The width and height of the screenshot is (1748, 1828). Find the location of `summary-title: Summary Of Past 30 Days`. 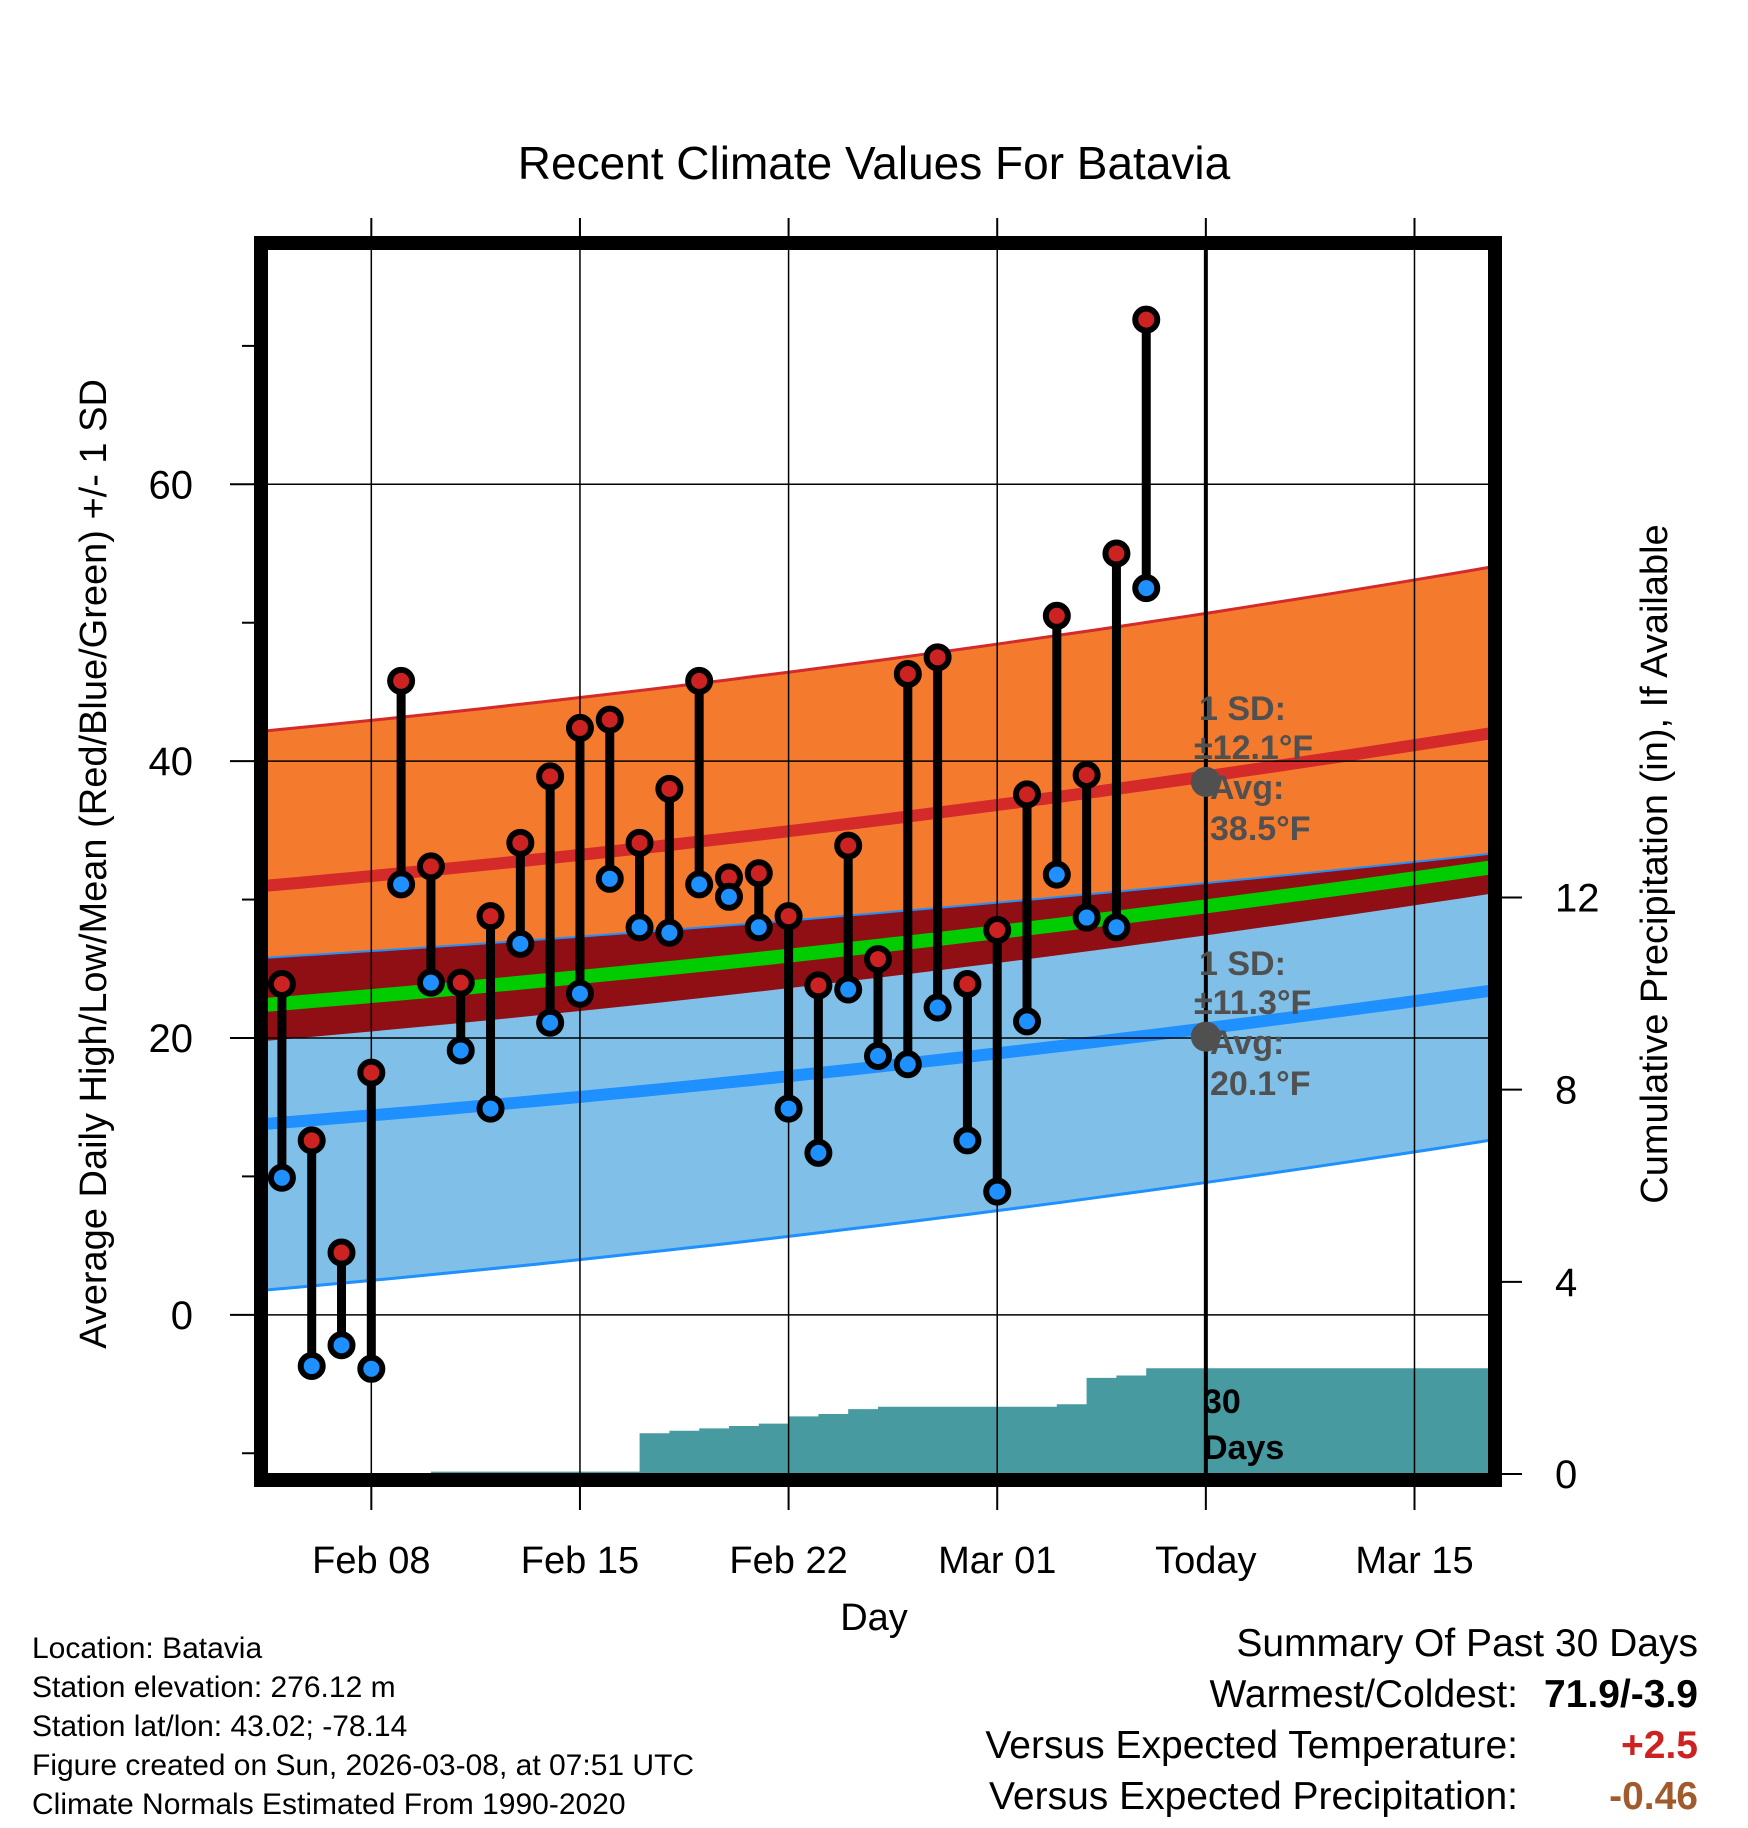

summary-title: Summary Of Past 30 Days is located at coordinates (1467, 1643).